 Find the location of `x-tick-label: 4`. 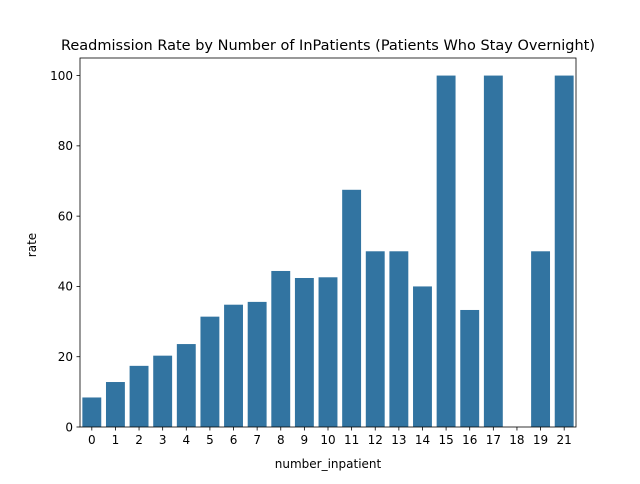

x-tick-label: 4 is located at coordinates (186, 440).